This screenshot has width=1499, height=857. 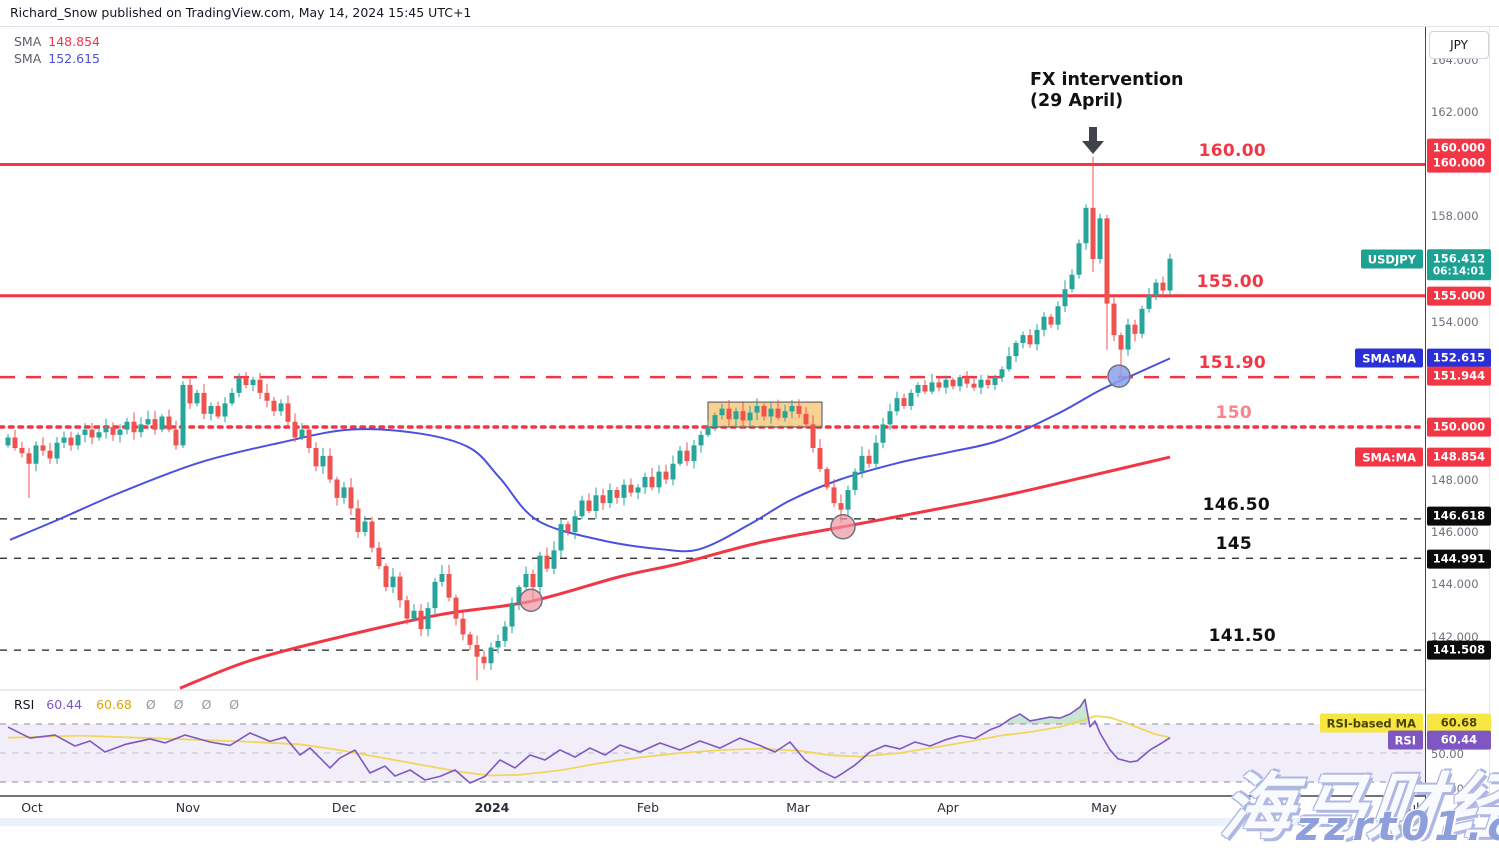 I want to click on price-badge-60.44: 60.44, so click(x=1459, y=740).